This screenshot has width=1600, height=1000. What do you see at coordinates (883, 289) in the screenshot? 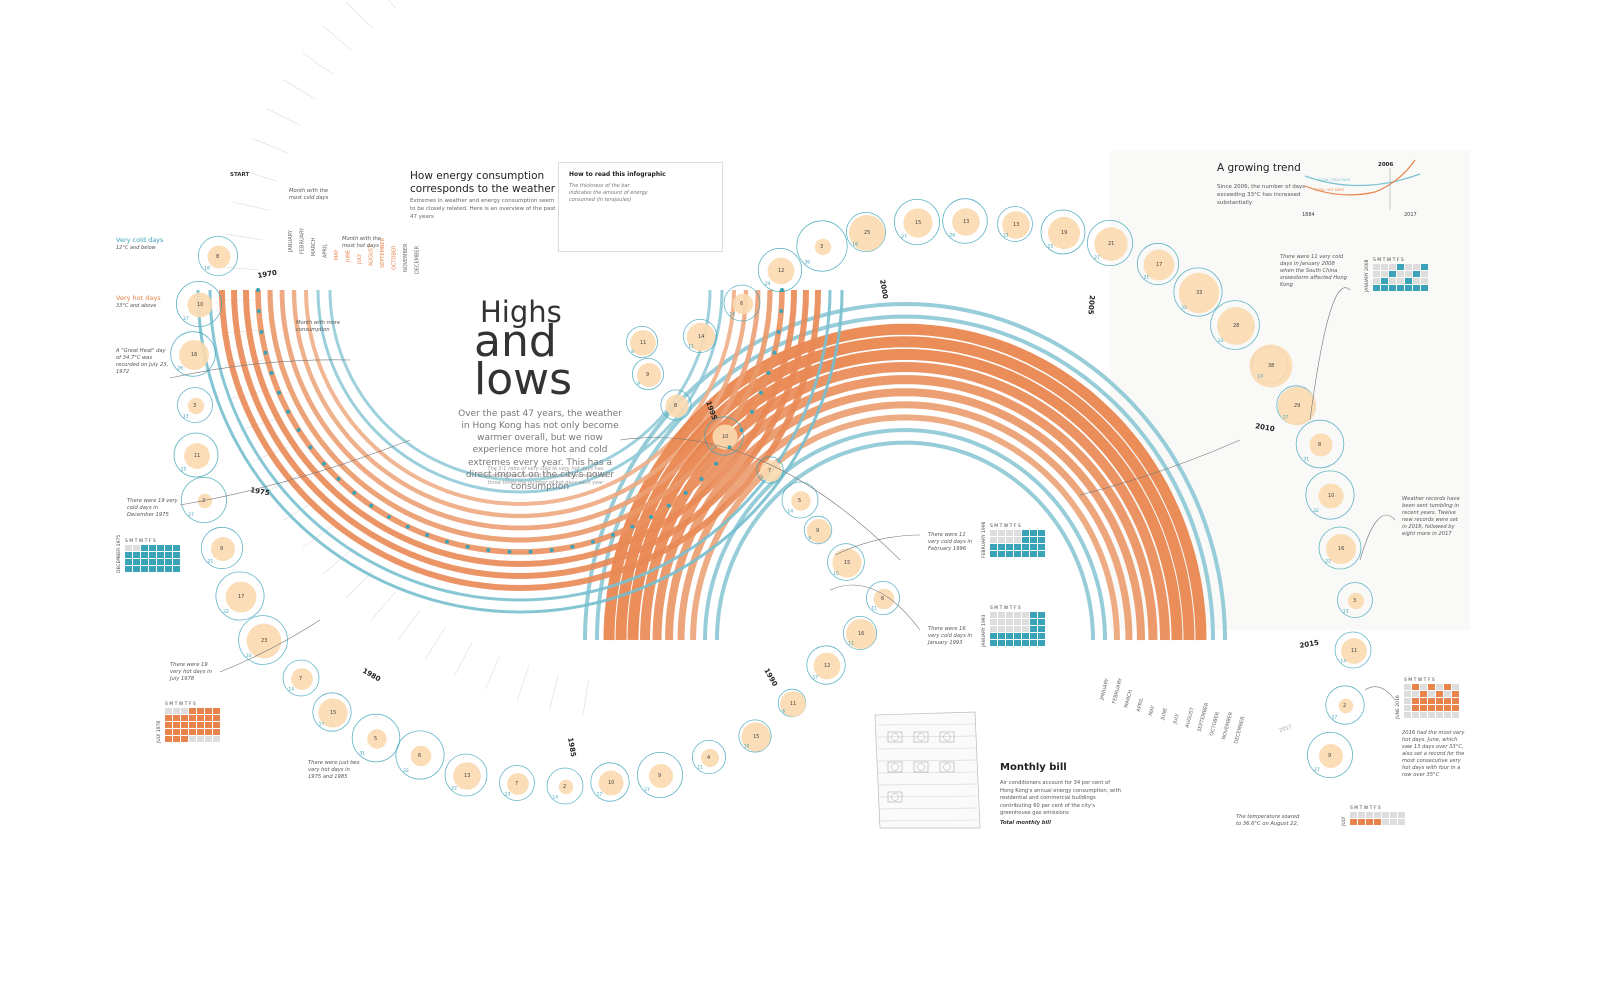
I see `decade-label-2000: 2000` at bounding box center [883, 289].